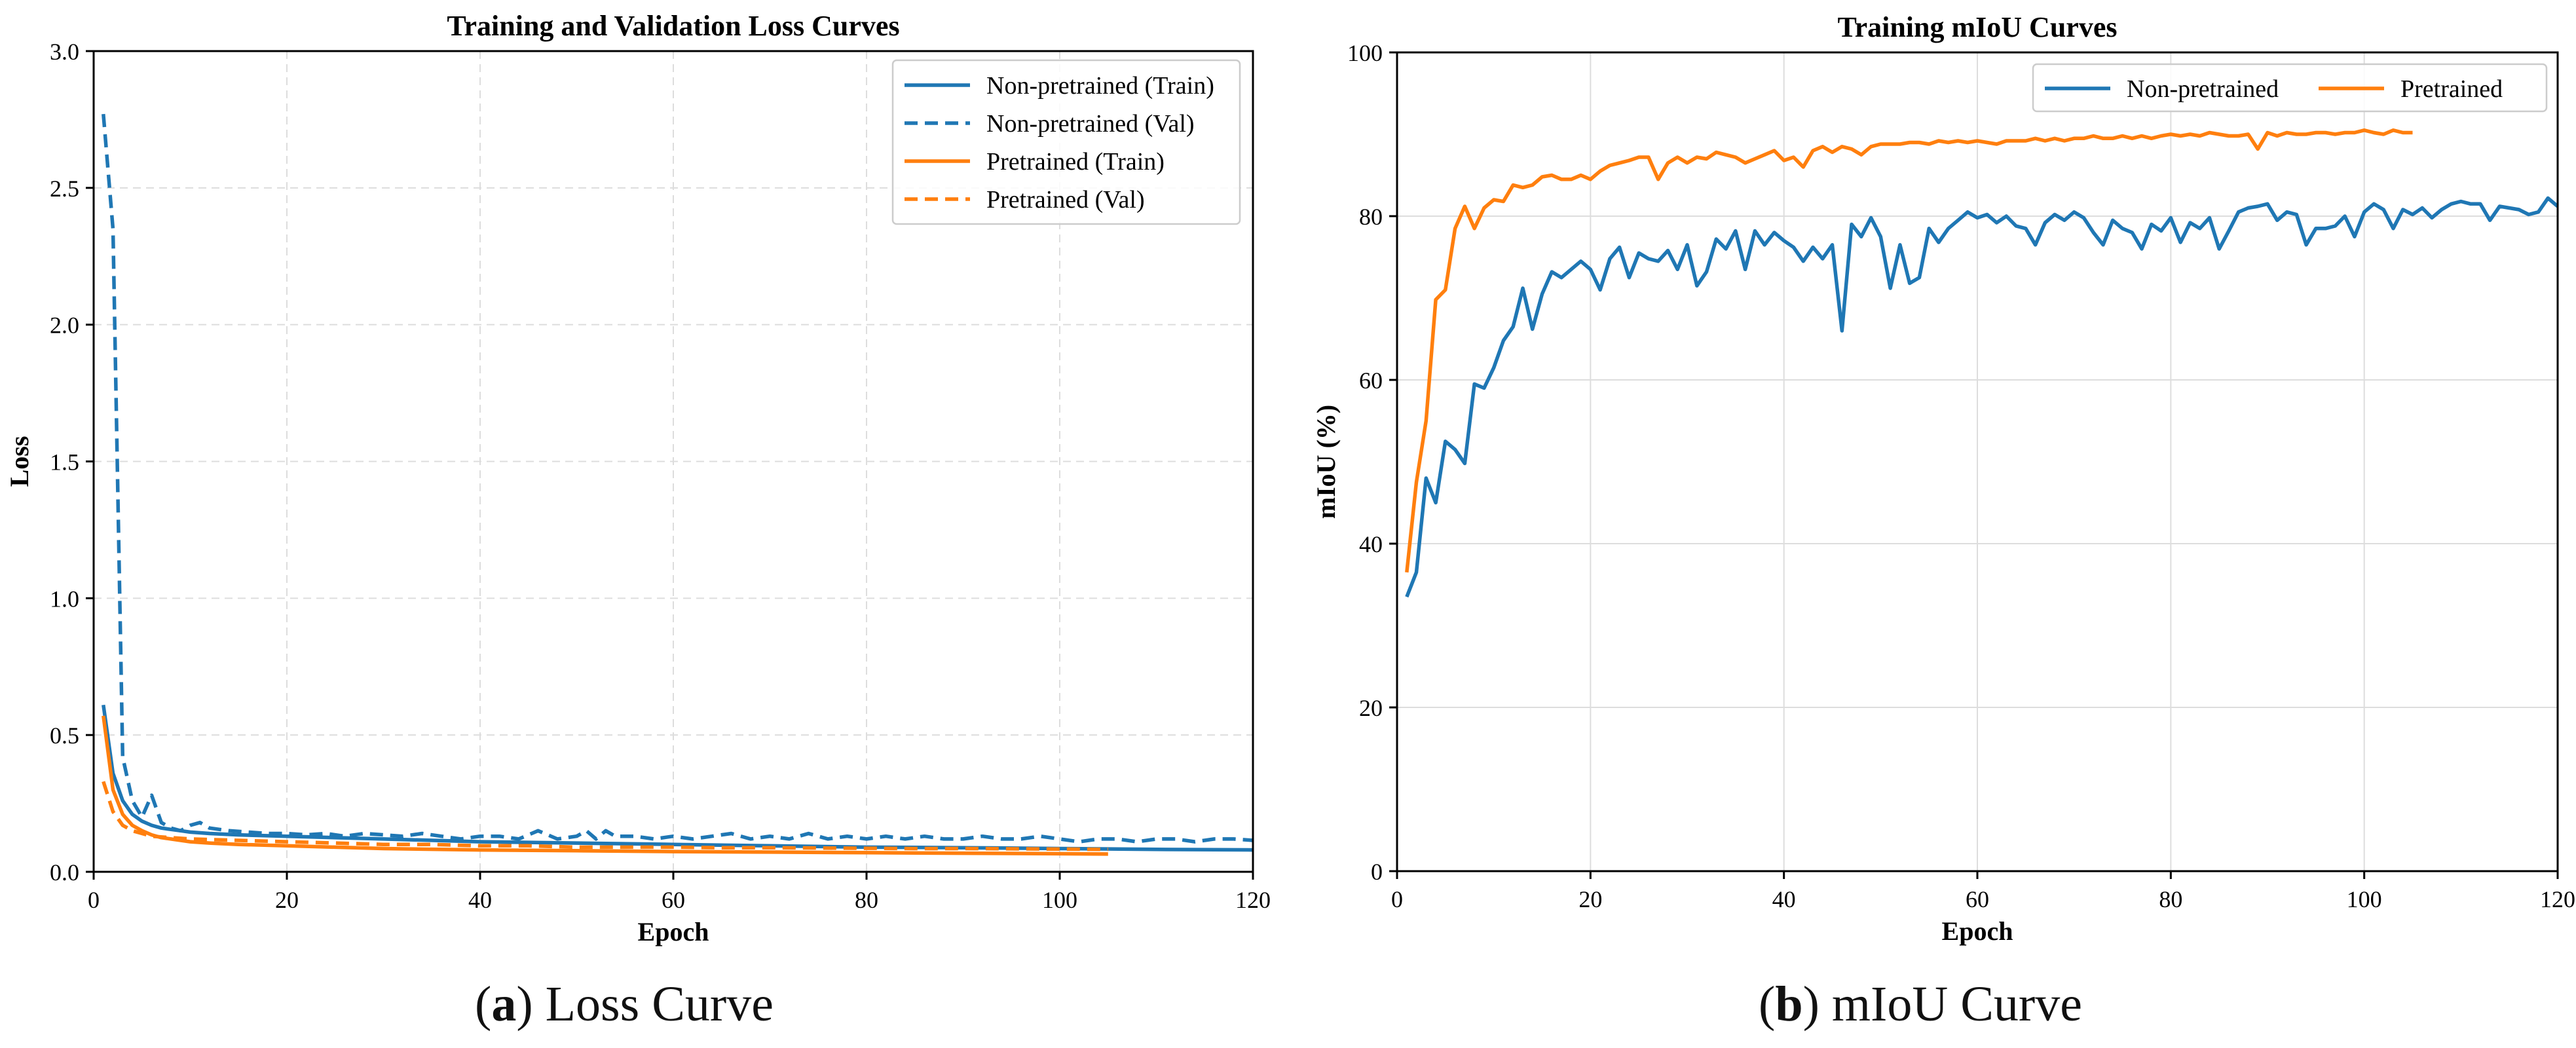  Describe the element at coordinates (1371, 708) in the screenshot. I see `miou-ytick-label-1: 20` at that location.